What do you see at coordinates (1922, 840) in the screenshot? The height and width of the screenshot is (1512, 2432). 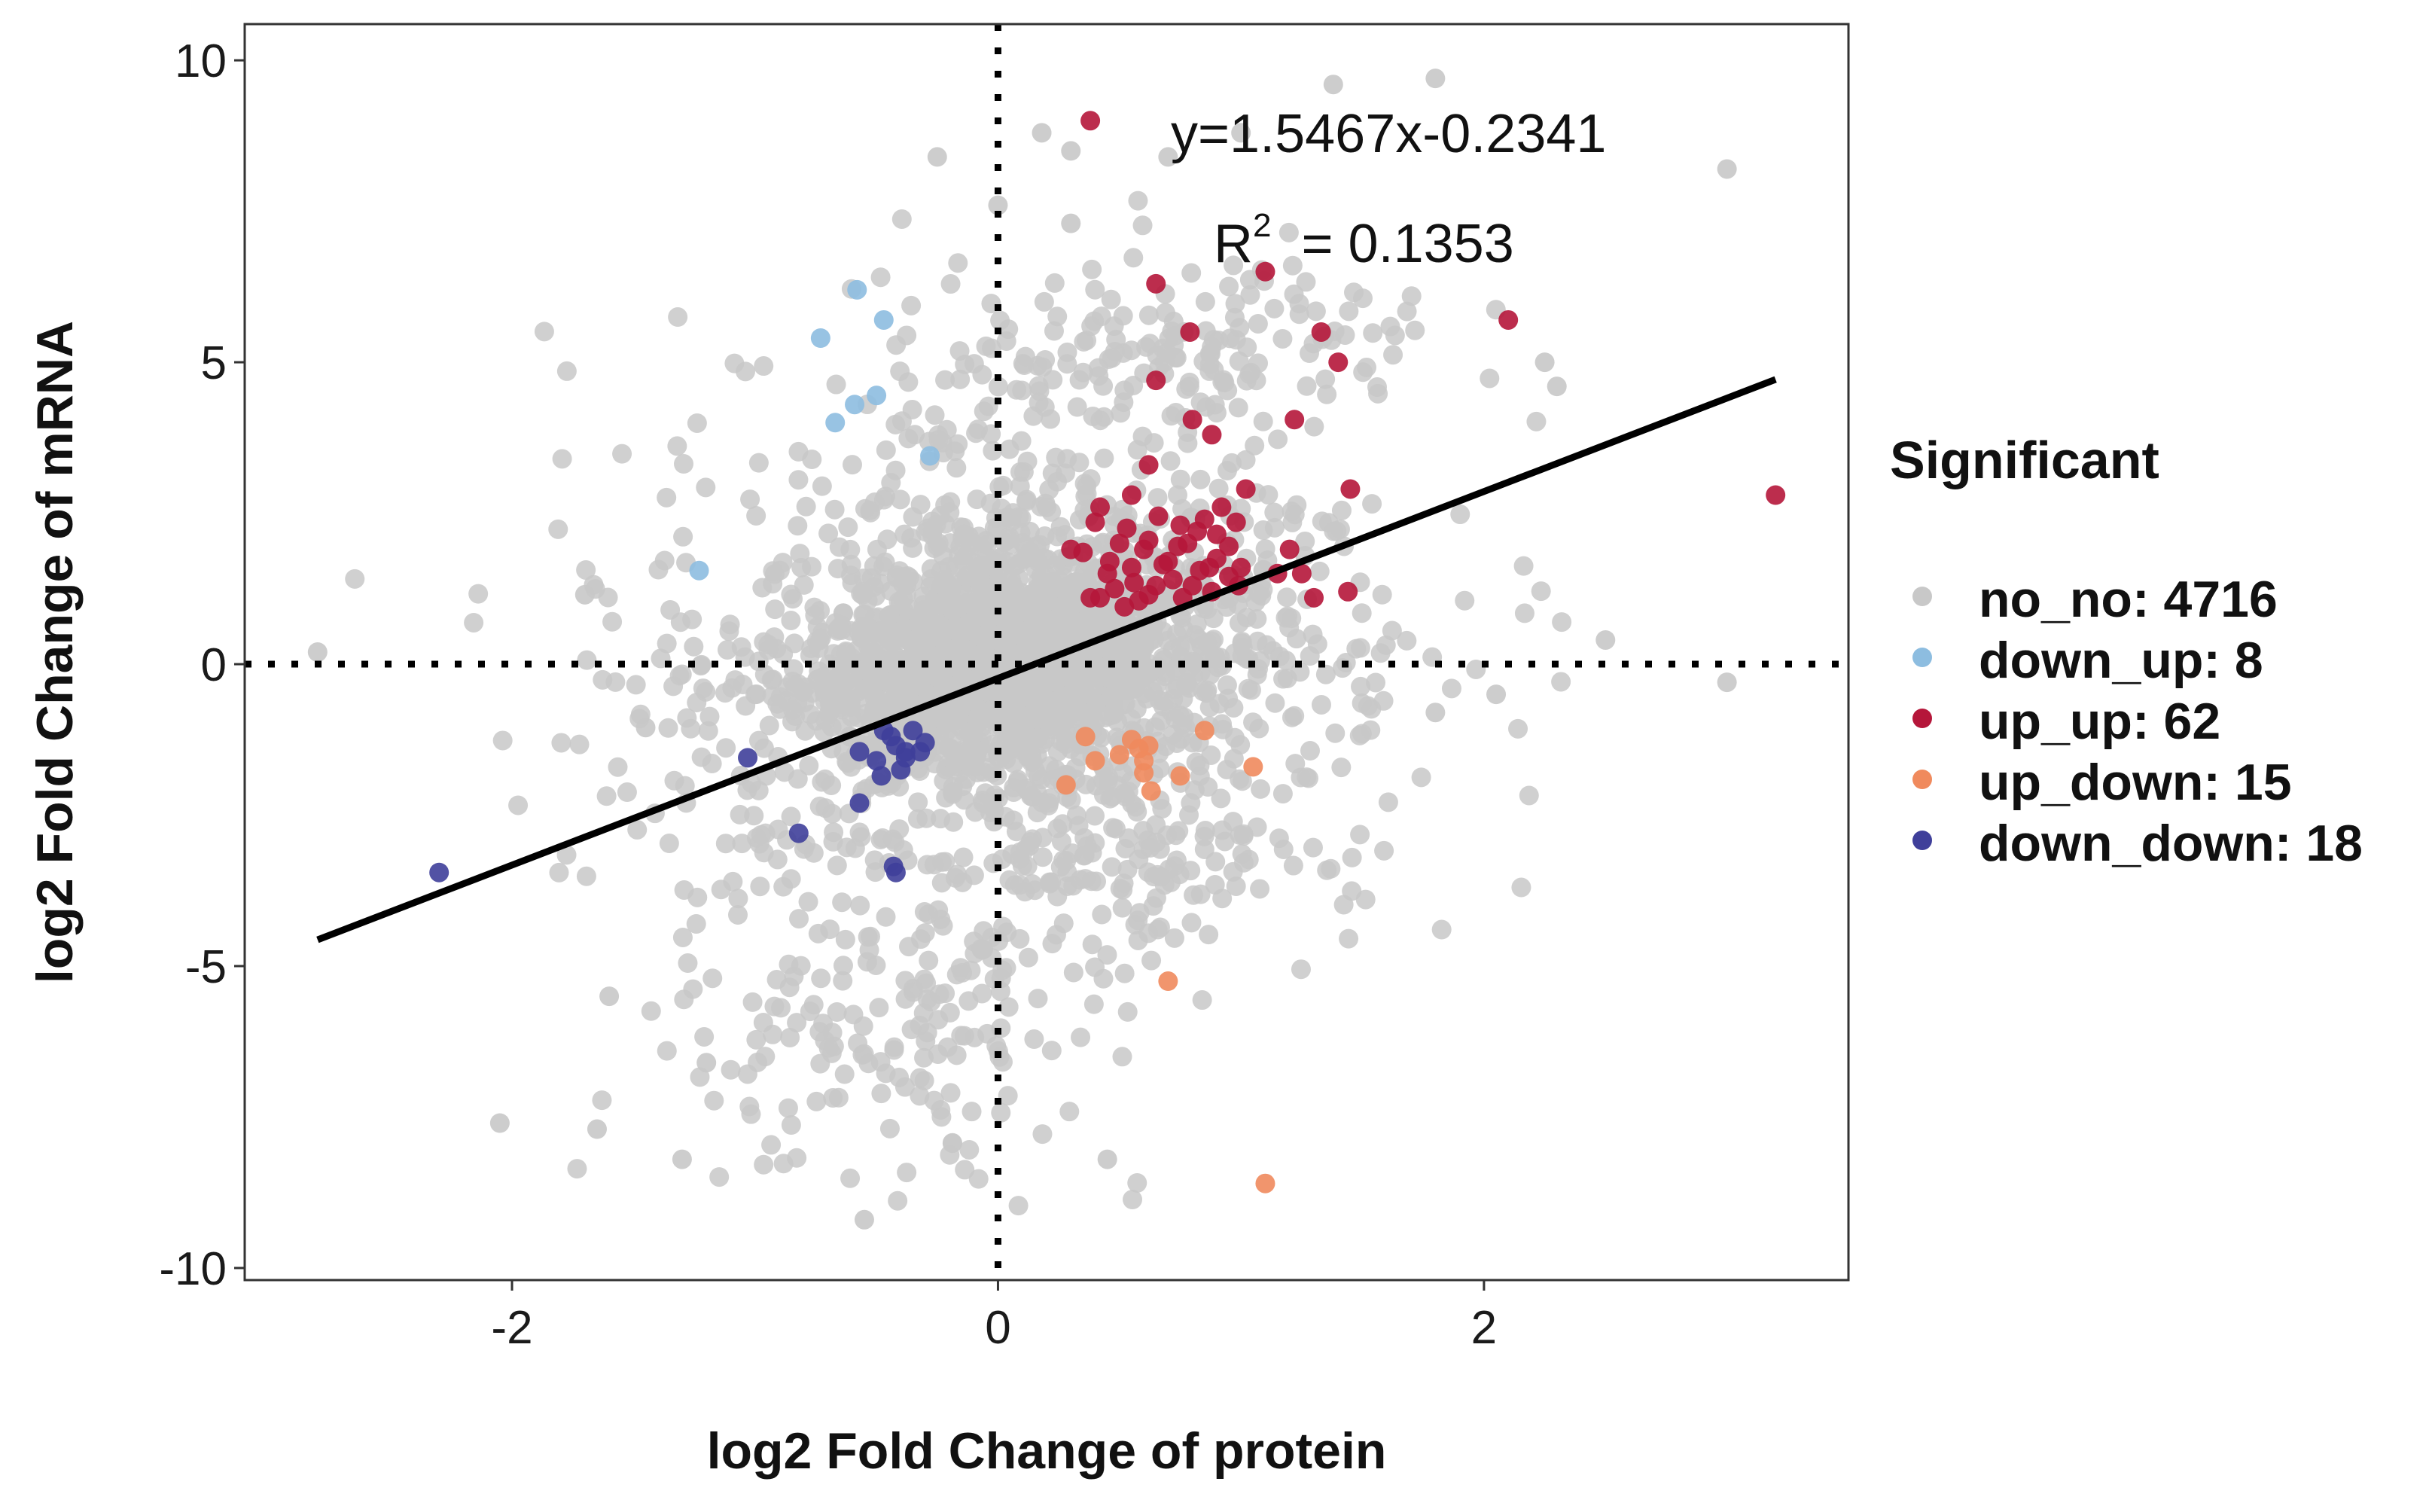 I see `legend-swatch-down-down` at bounding box center [1922, 840].